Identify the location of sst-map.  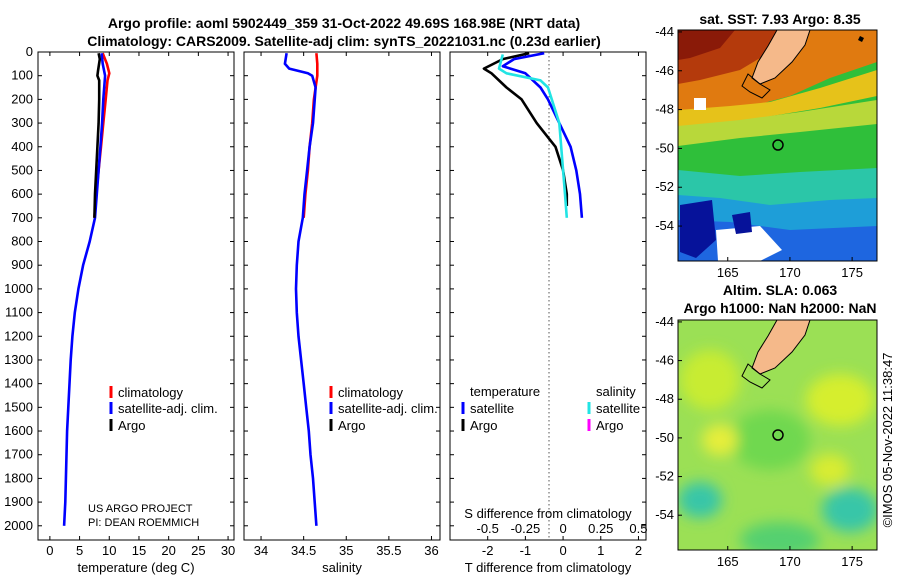
(777, 145).